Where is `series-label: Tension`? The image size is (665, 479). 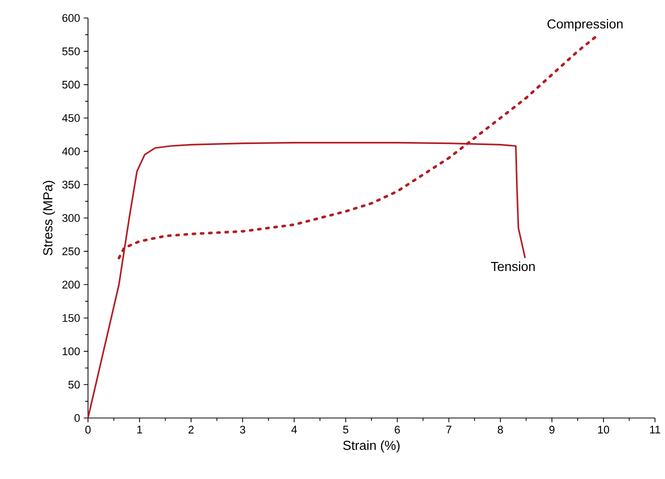 series-label: Tension is located at coordinates (513, 267).